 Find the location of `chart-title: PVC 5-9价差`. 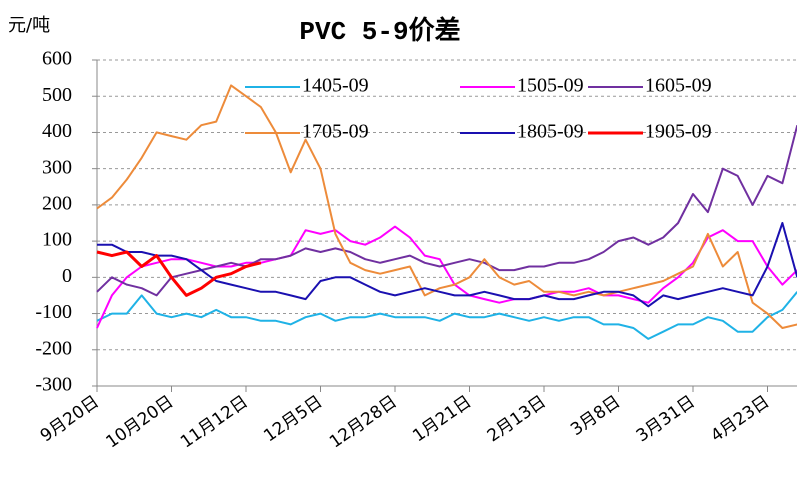

chart-title: PVC 5-9价差 is located at coordinates (379, 31).